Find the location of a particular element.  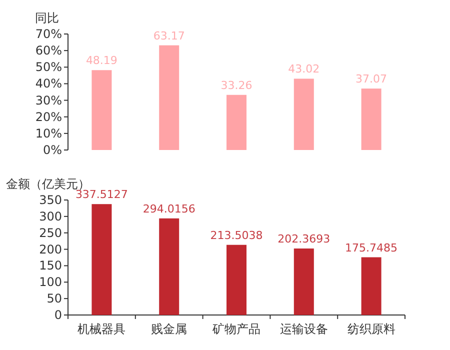

x-tick-label: 运输设备 is located at coordinates (304, 329).